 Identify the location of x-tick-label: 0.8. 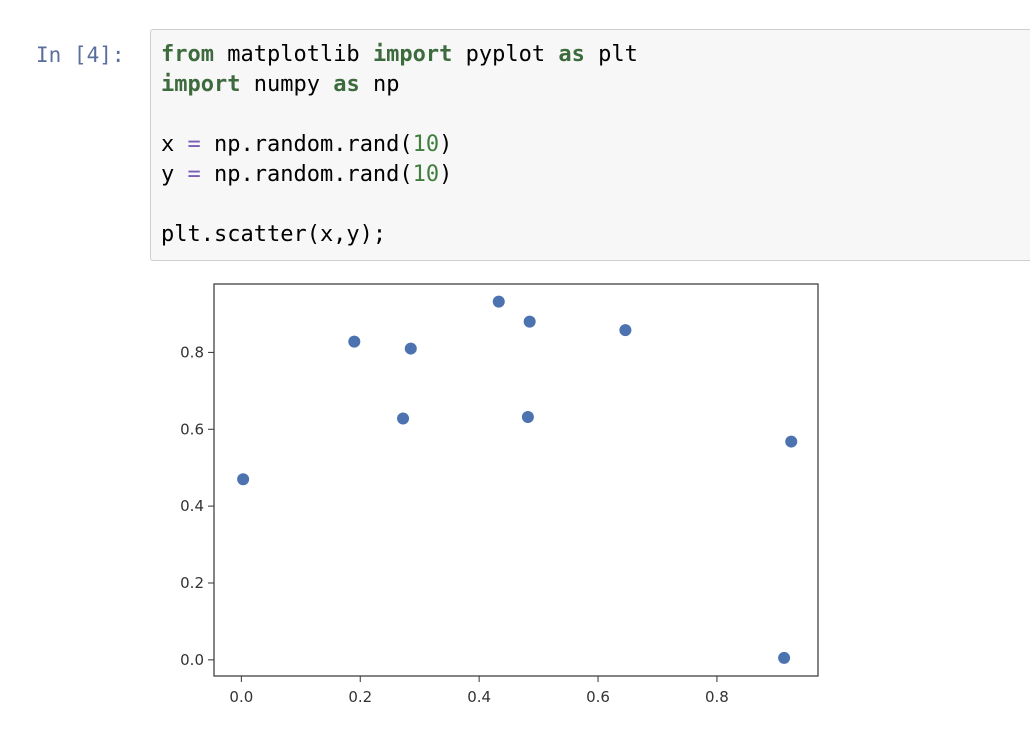
(717, 697).